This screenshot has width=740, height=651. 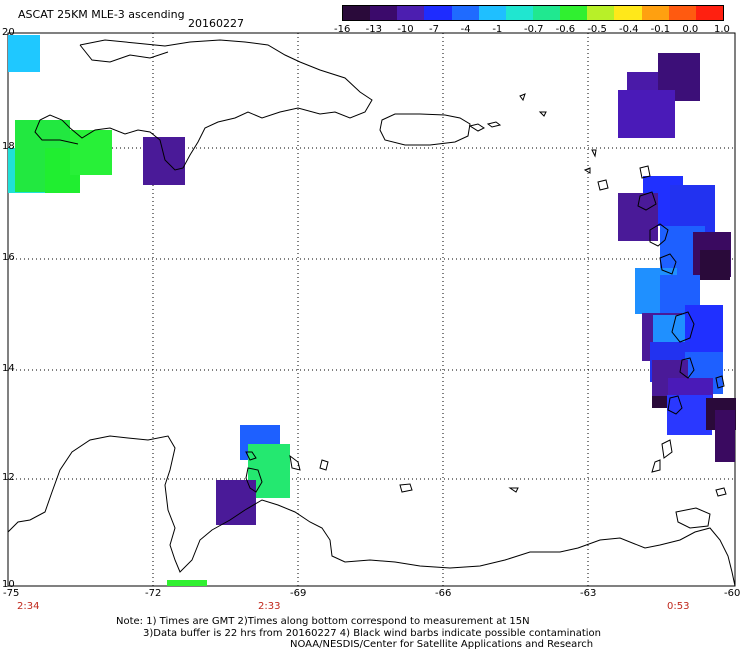 What do you see at coordinates (629, 29) in the screenshot?
I see `colorbar-label: -0.4` at bounding box center [629, 29].